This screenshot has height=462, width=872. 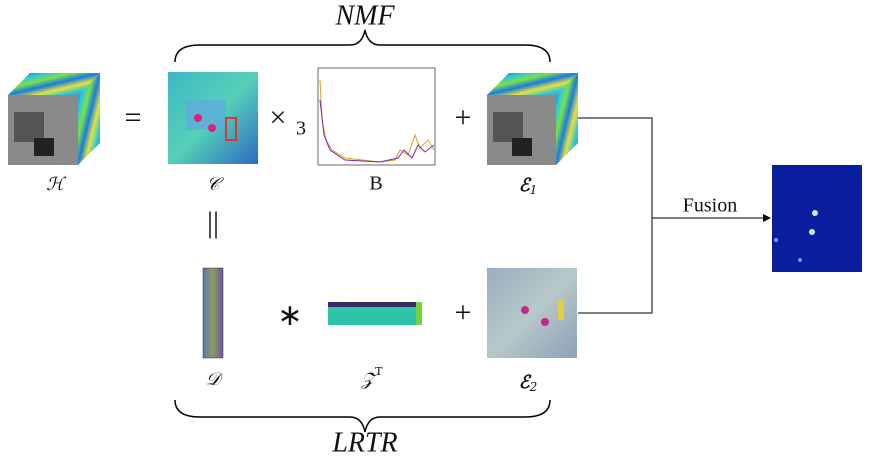 What do you see at coordinates (213, 313) in the screenshot?
I see `image-d` at bounding box center [213, 313].